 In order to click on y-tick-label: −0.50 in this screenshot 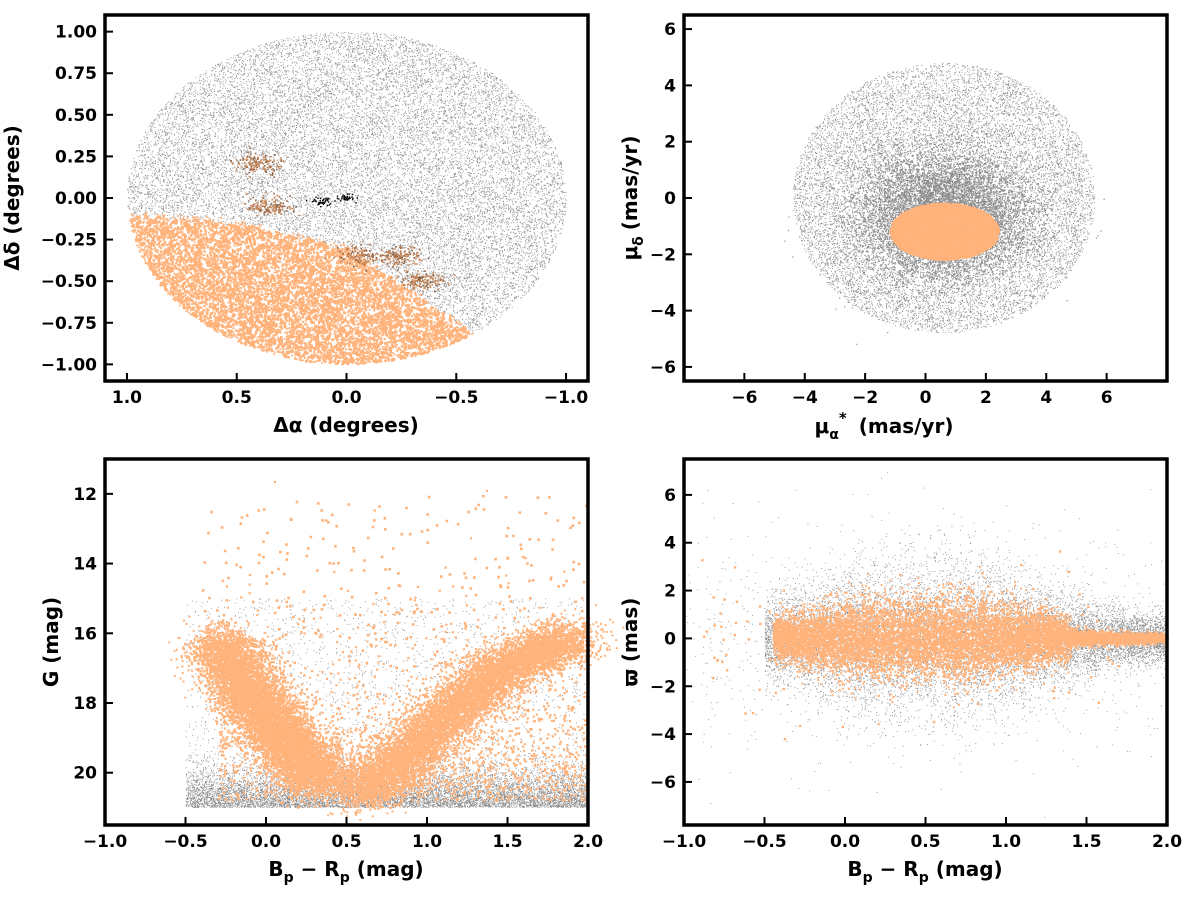, I will do `click(69, 282)`.